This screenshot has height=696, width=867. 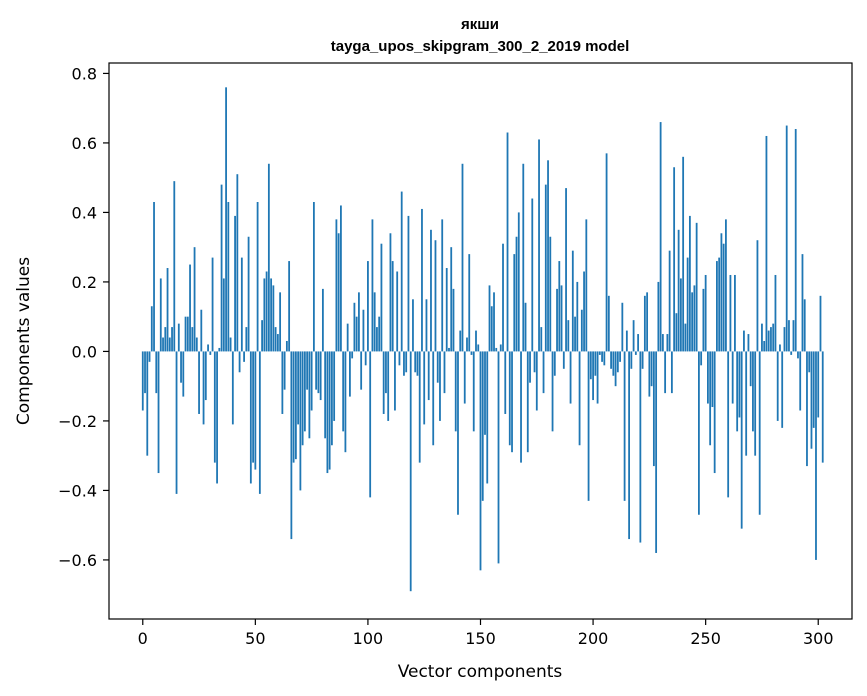 What do you see at coordinates (143, 638) in the screenshot?
I see `x-tick-label: 0` at bounding box center [143, 638].